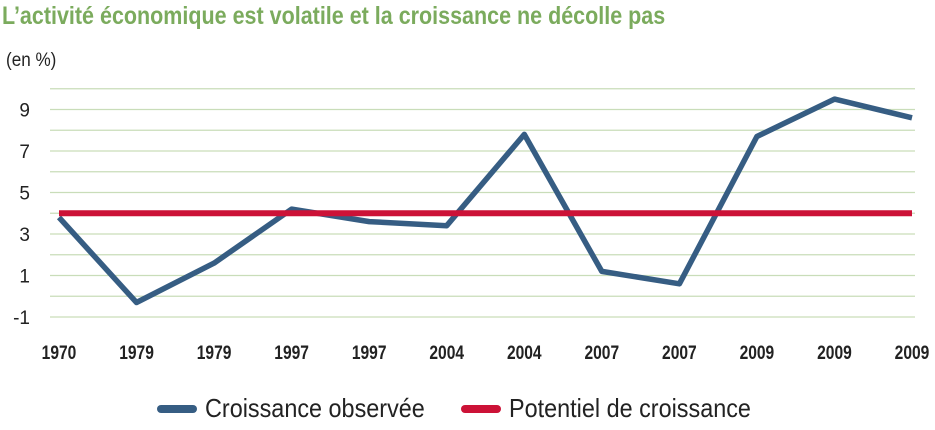 The width and height of the screenshot is (935, 430). I want to click on y-axis-unit-label: (en %), so click(31, 60).